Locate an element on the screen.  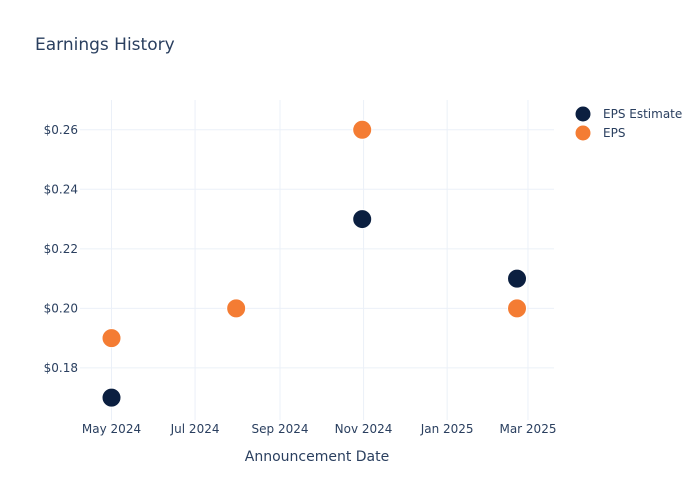
x-tick-label: Sep 2024 is located at coordinates (280, 429).